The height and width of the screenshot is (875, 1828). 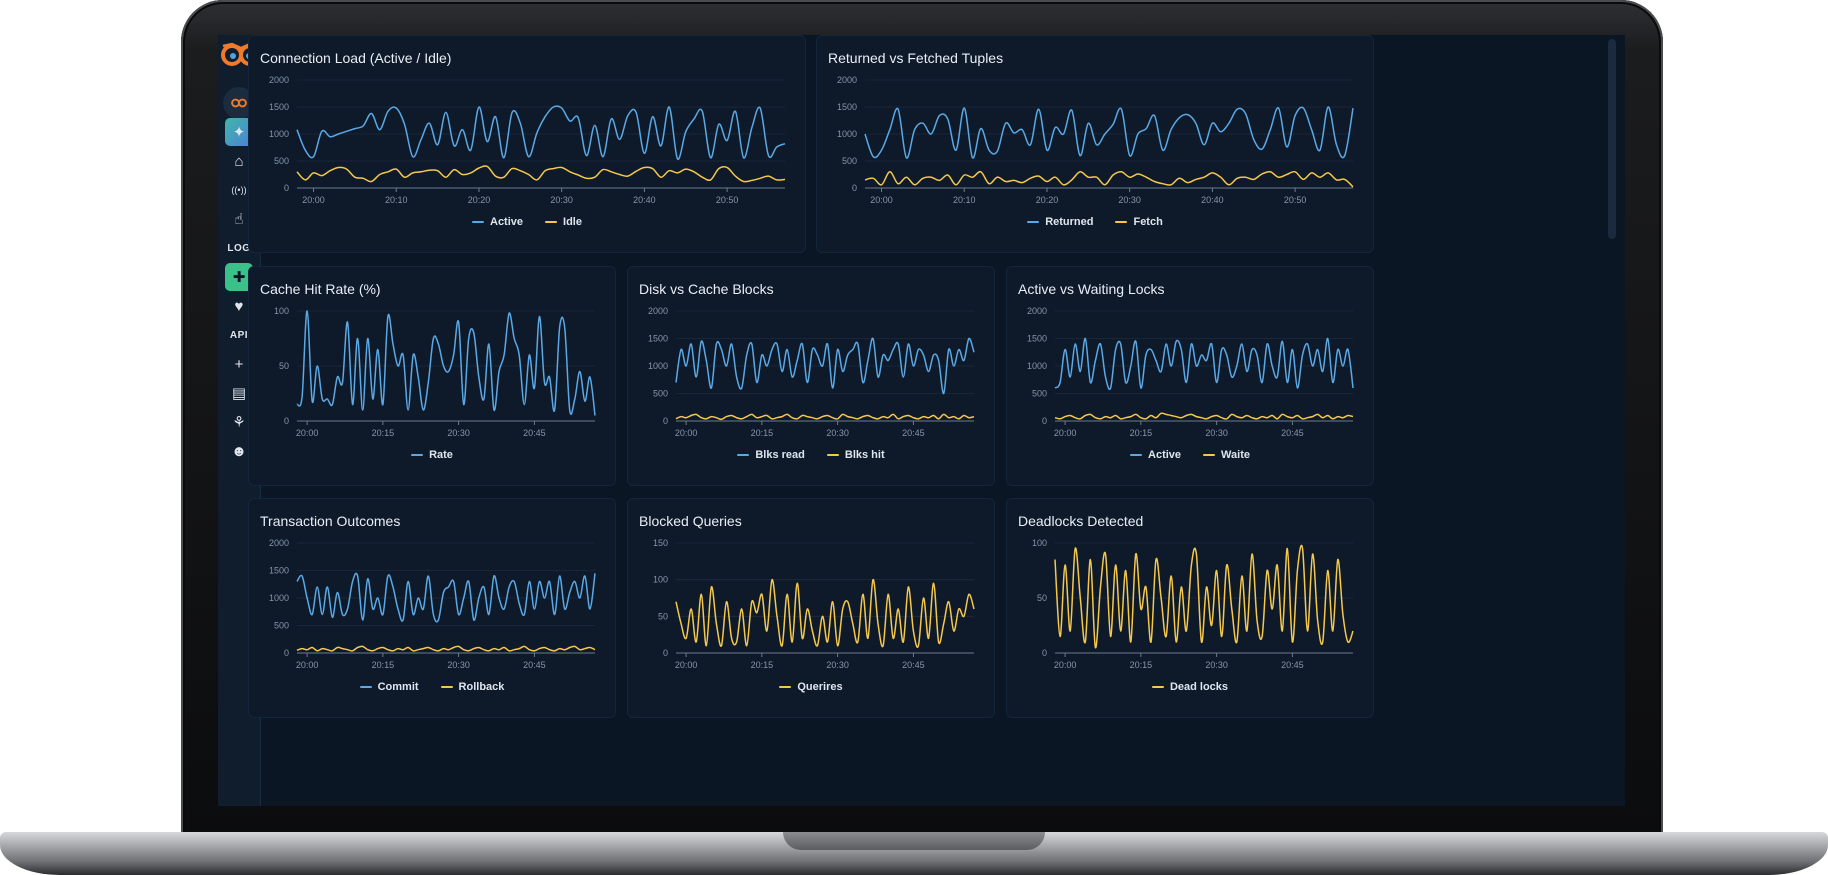 I want to click on scrollbar, so click(x=1615, y=420).